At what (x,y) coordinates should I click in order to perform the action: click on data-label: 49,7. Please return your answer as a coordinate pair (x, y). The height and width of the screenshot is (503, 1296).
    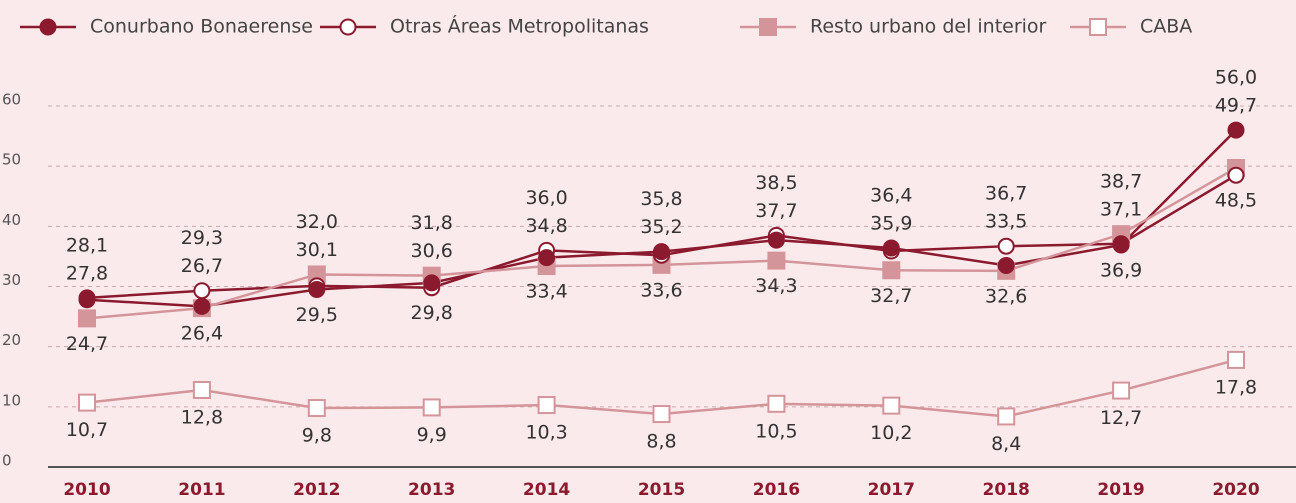
    Looking at the image, I should click on (1236, 106).